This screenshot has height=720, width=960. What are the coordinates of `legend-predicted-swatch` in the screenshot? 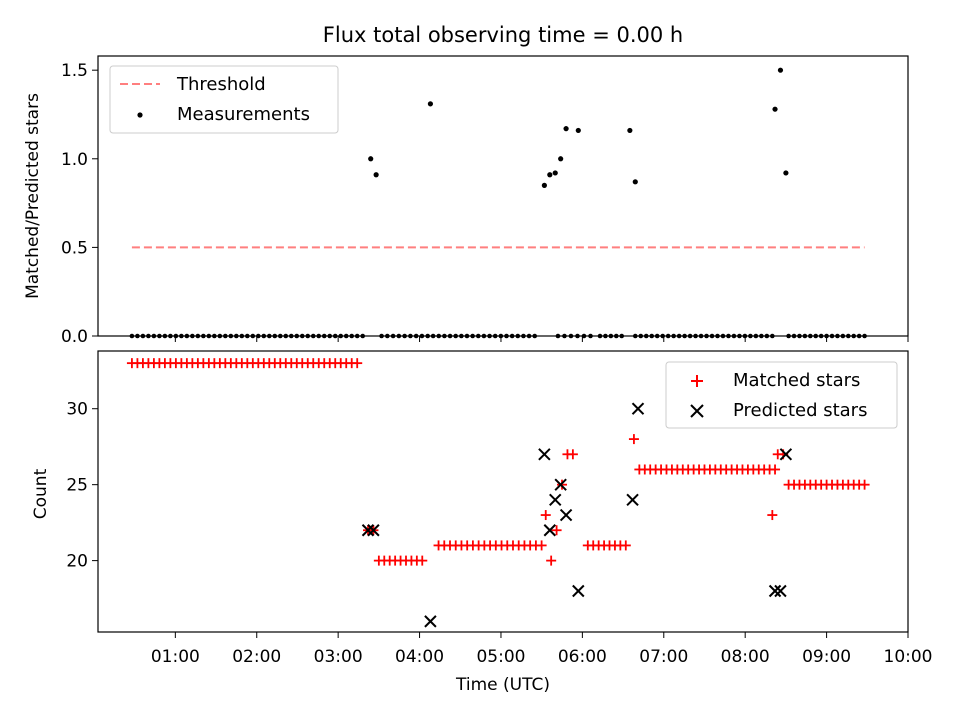 It's located at (697, 411).